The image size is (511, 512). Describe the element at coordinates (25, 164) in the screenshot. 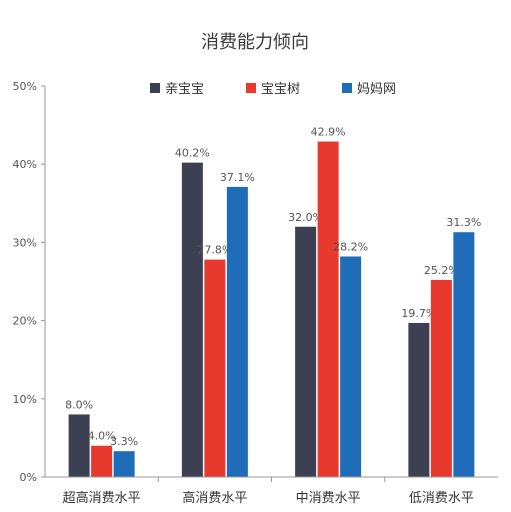

I see `y-tick-label: 40%` at that location.